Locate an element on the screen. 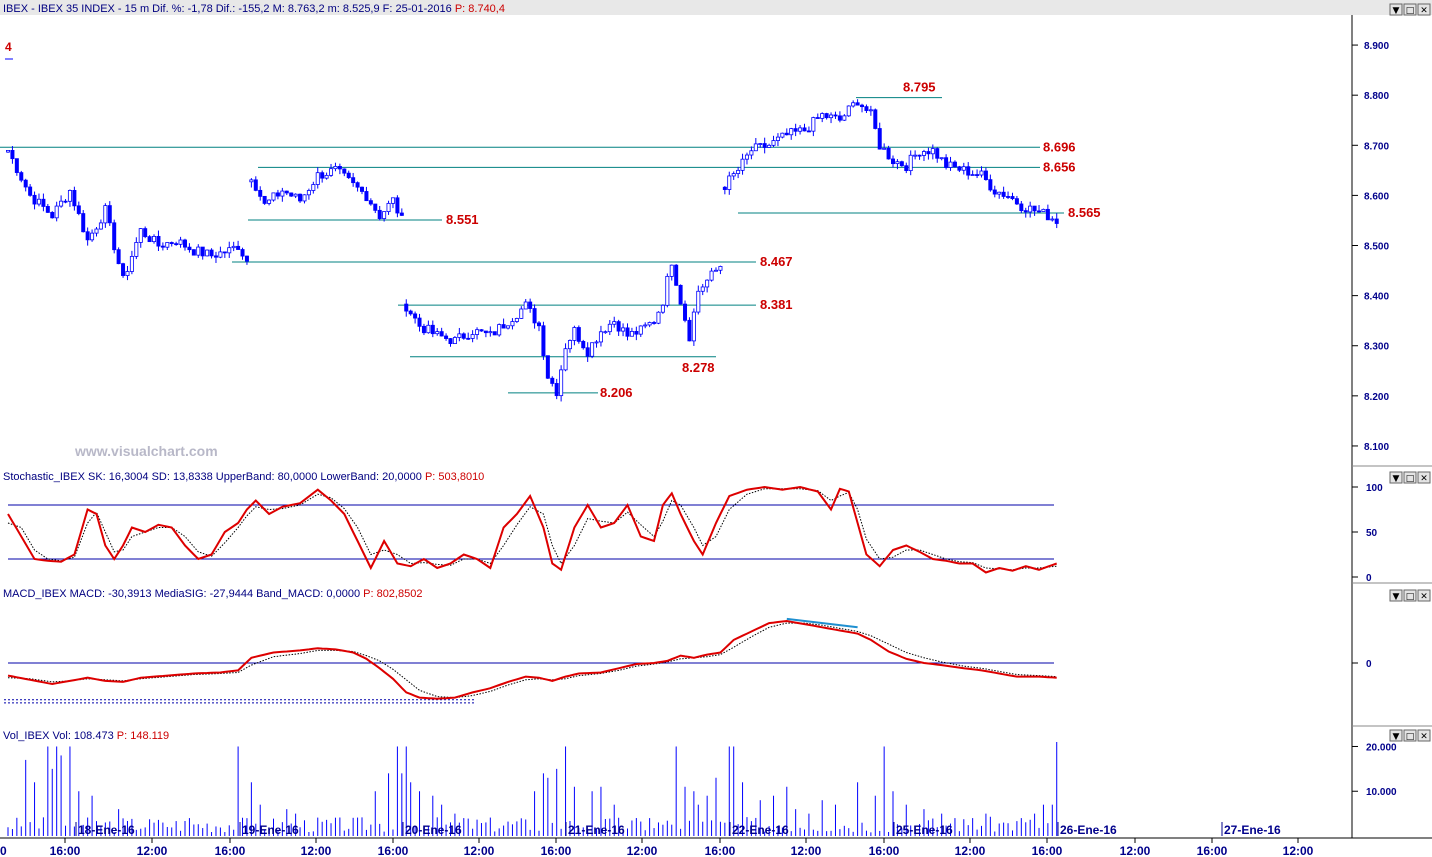 The image size is (1432, 857). time-label: 16:00 is located at coordinates (556, 850).